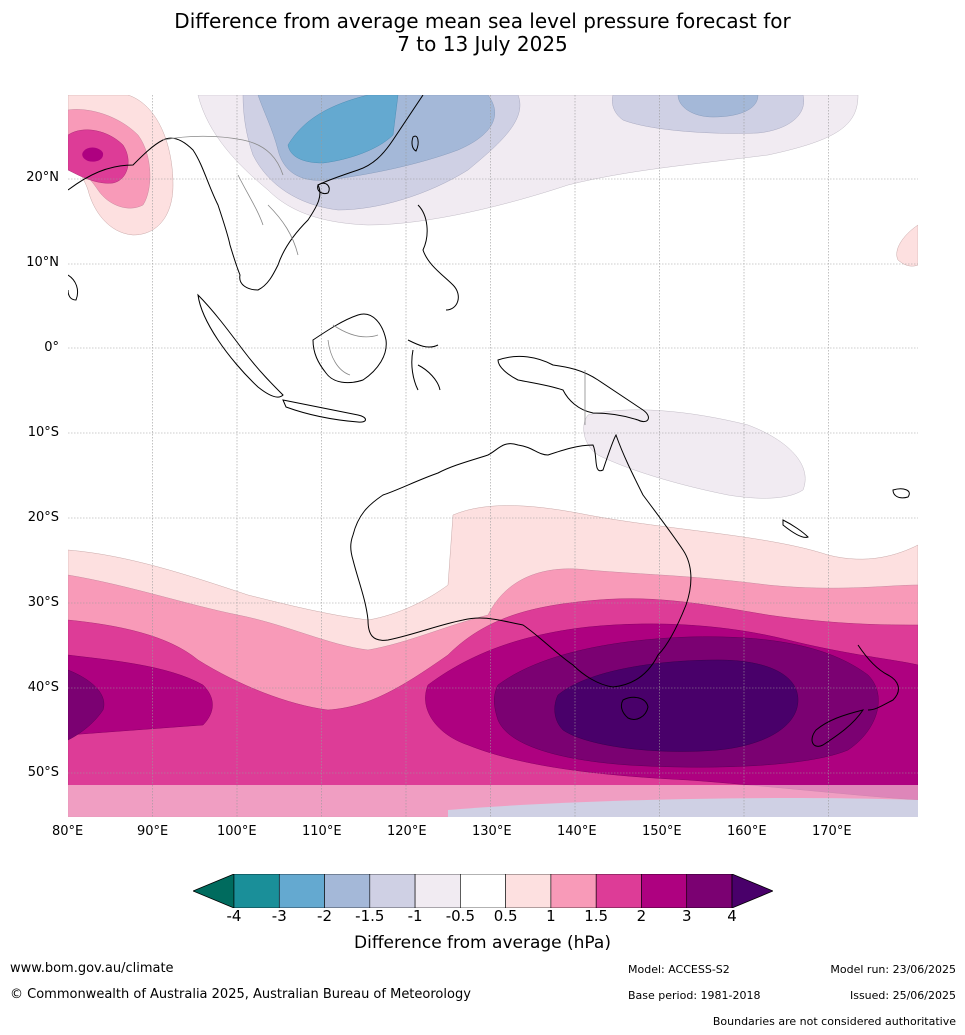 The image size is (965, 1035). I want to click on lon-label-90e: 90°E, so click(153, 831).